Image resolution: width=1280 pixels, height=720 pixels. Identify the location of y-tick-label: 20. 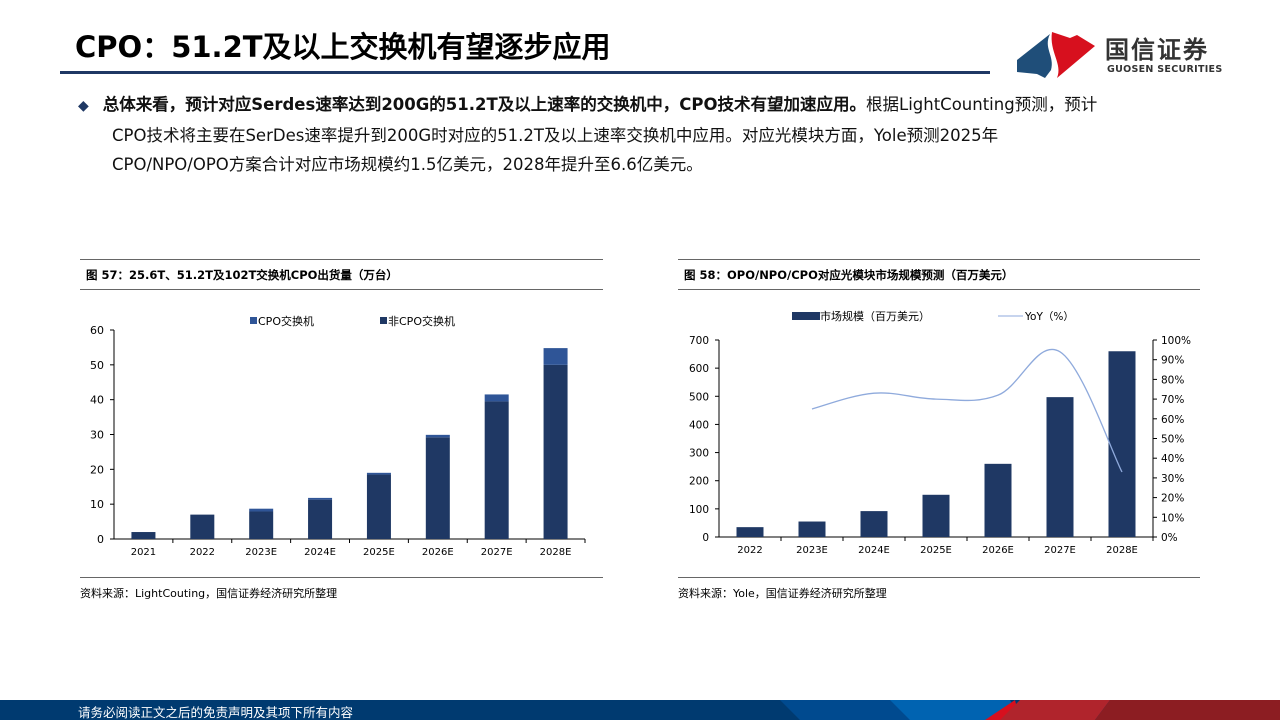
(97, 469).